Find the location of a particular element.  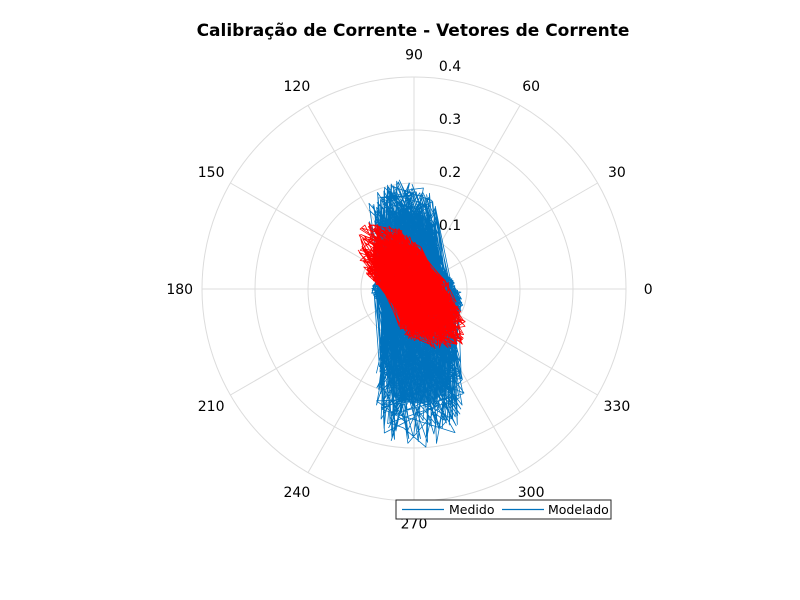

angle-tick-label: 330 is located at coordinates (617, 407).